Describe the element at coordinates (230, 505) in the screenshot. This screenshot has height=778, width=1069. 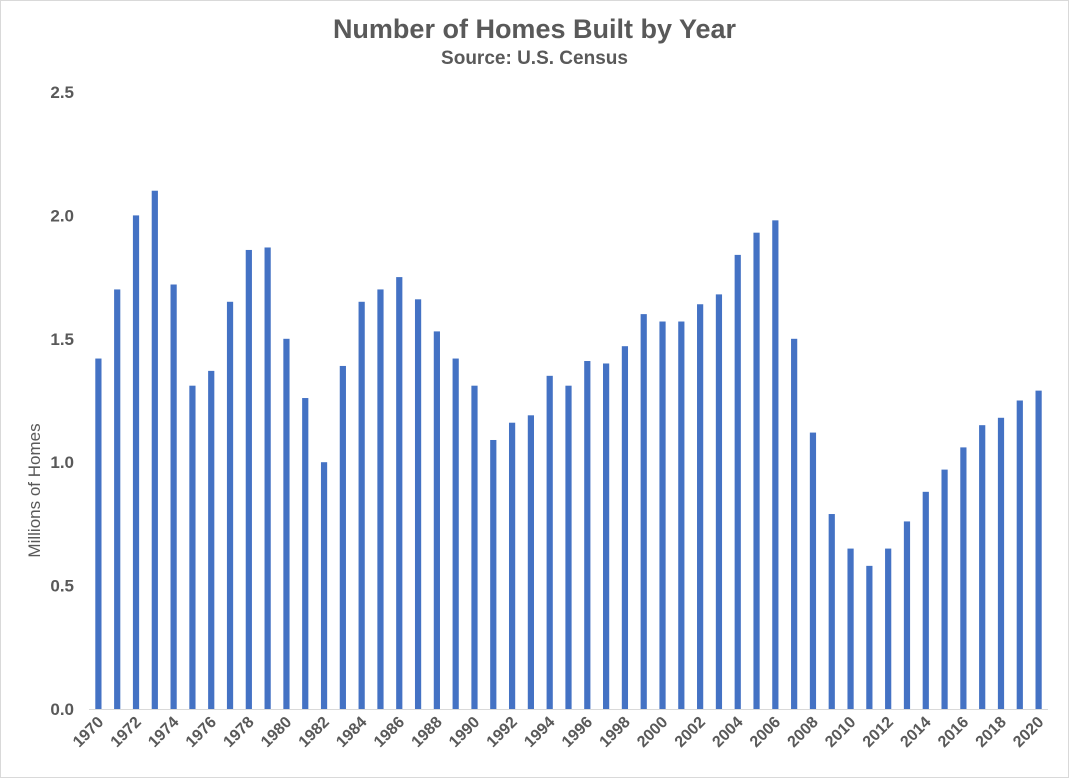
I see `bar-1977` at that location.